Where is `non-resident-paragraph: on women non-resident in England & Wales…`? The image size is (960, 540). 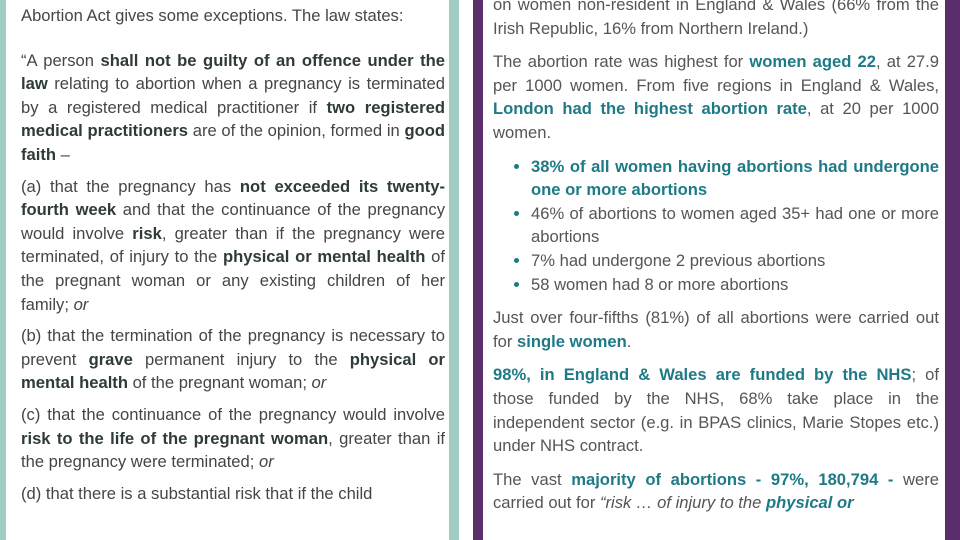
non-resident-paragraph: on women non-resident in England & Wales… is located at coordinates (716, 19).